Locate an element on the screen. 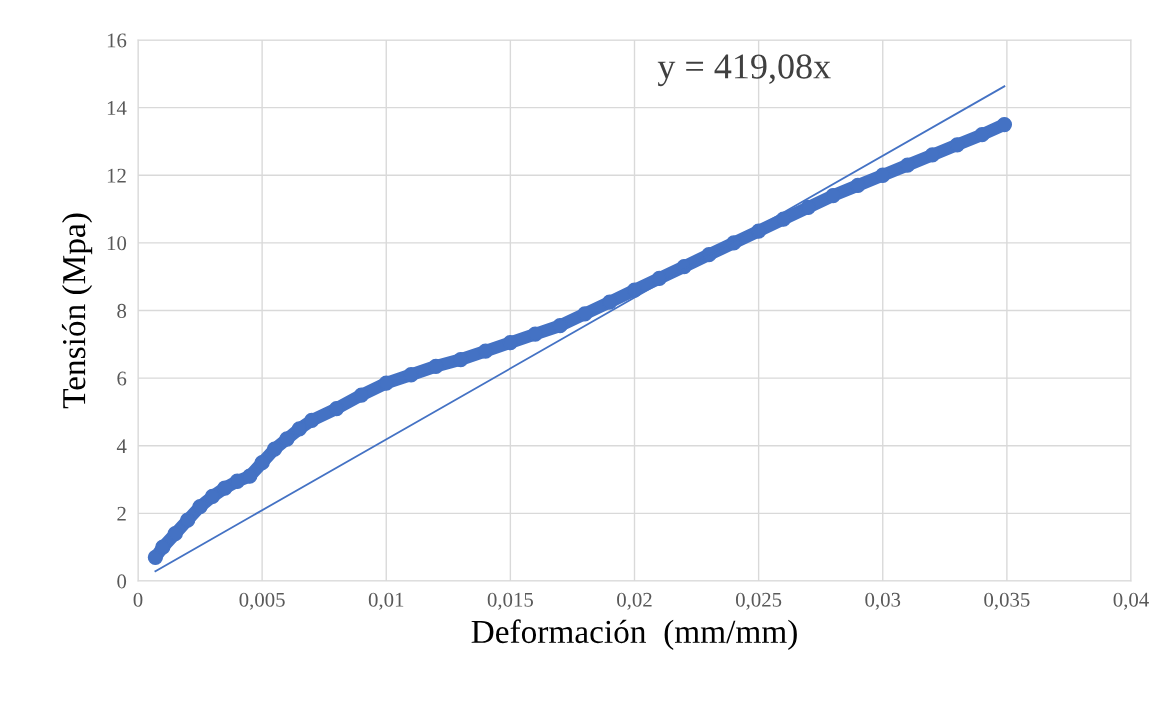 The image size is (1168, 704). y-tick-label: 0 is located at coordinates (122, 581).